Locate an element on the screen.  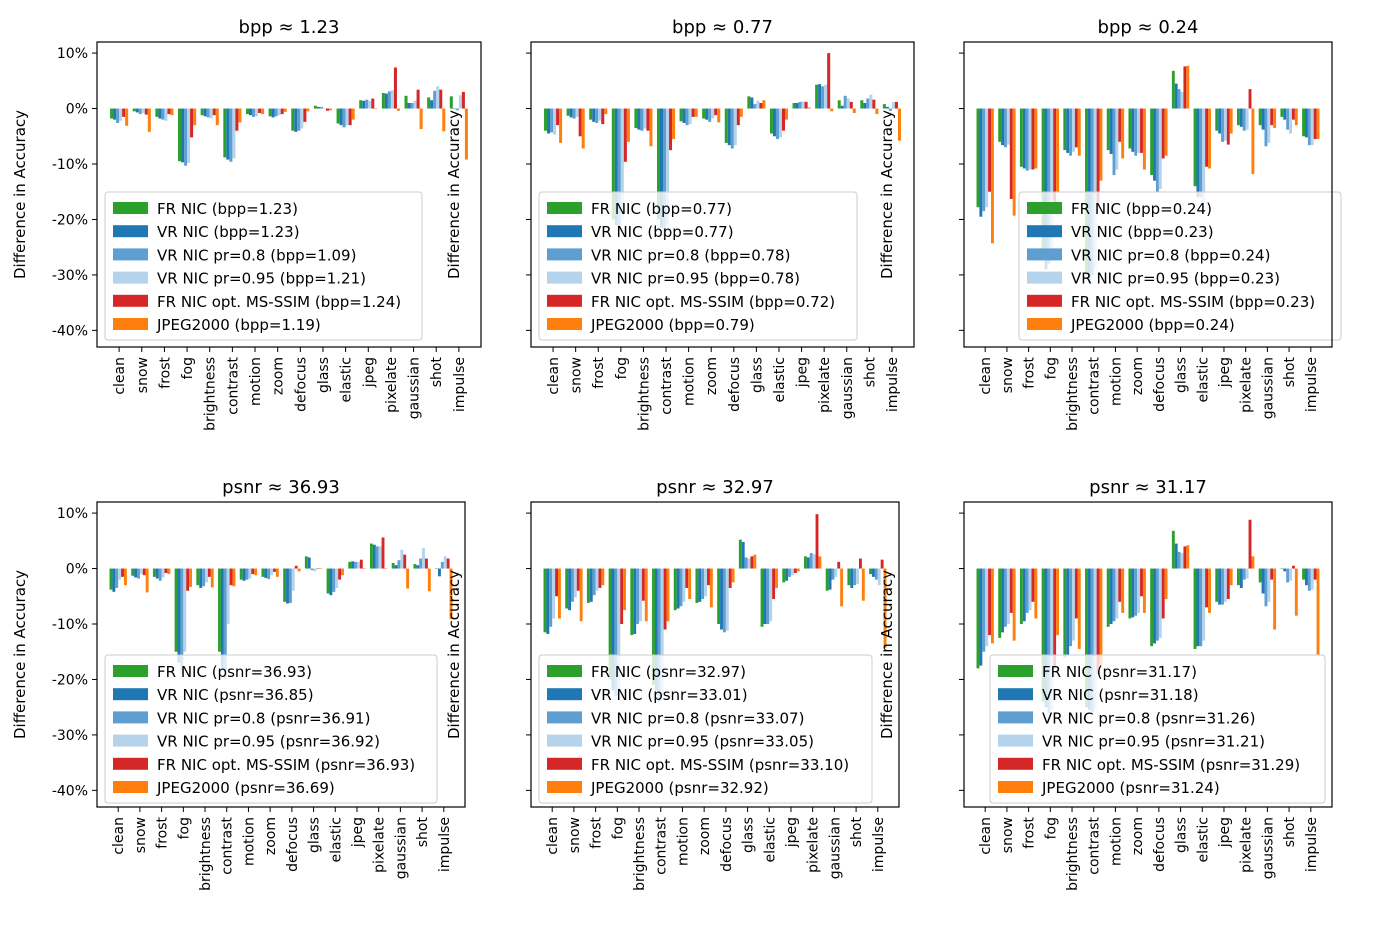
bar-frost-s6 is located at coordinates (603, 577).